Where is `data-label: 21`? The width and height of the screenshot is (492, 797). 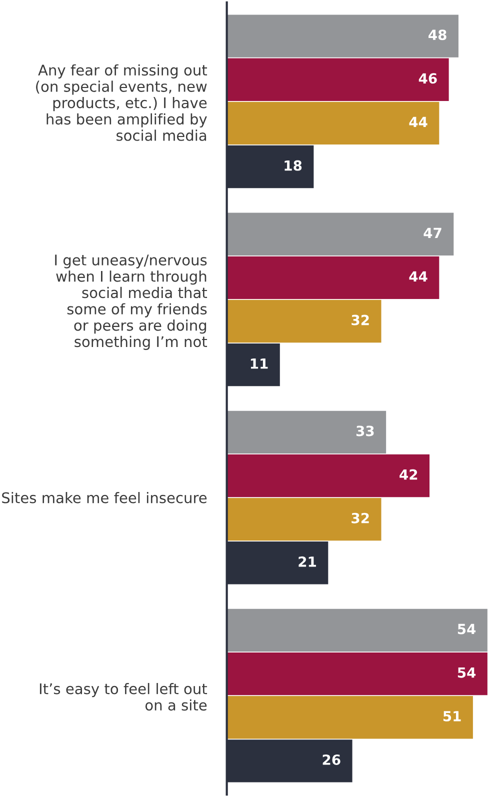 data-label: 21 is located at coordinates (307, 561).